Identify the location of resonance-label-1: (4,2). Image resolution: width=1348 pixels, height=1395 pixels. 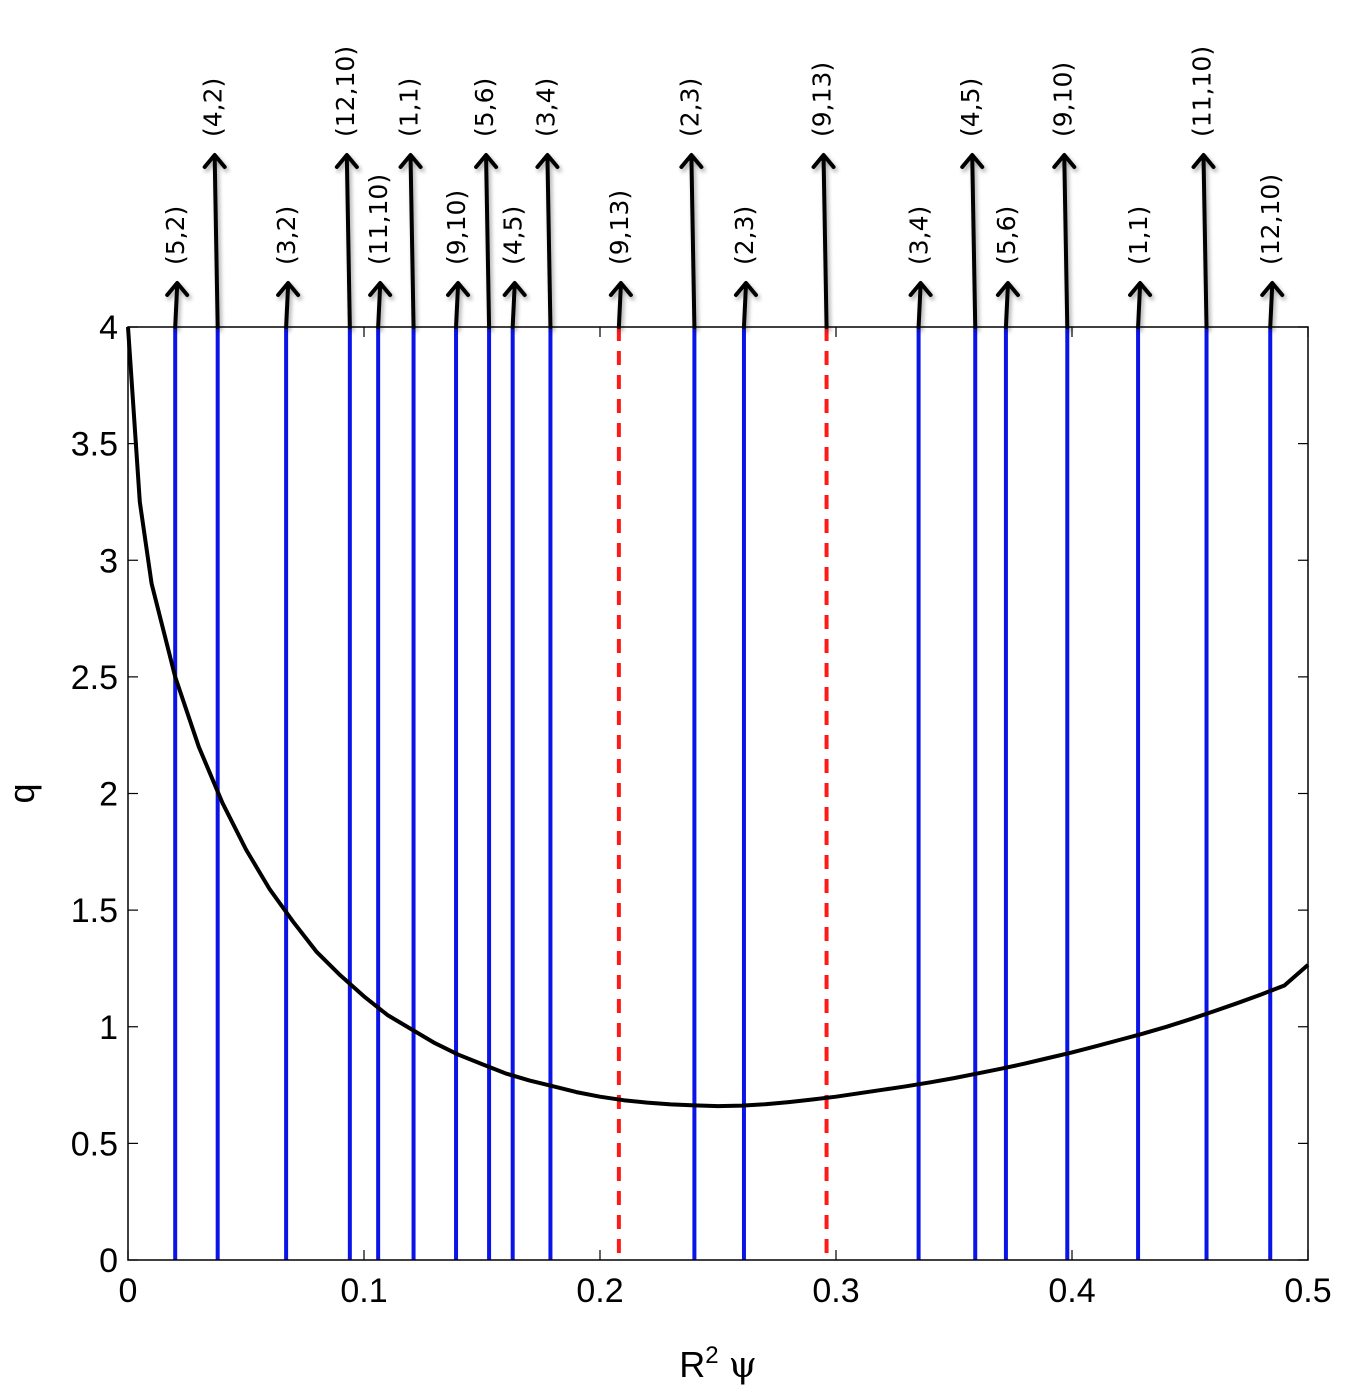
(213, 107).